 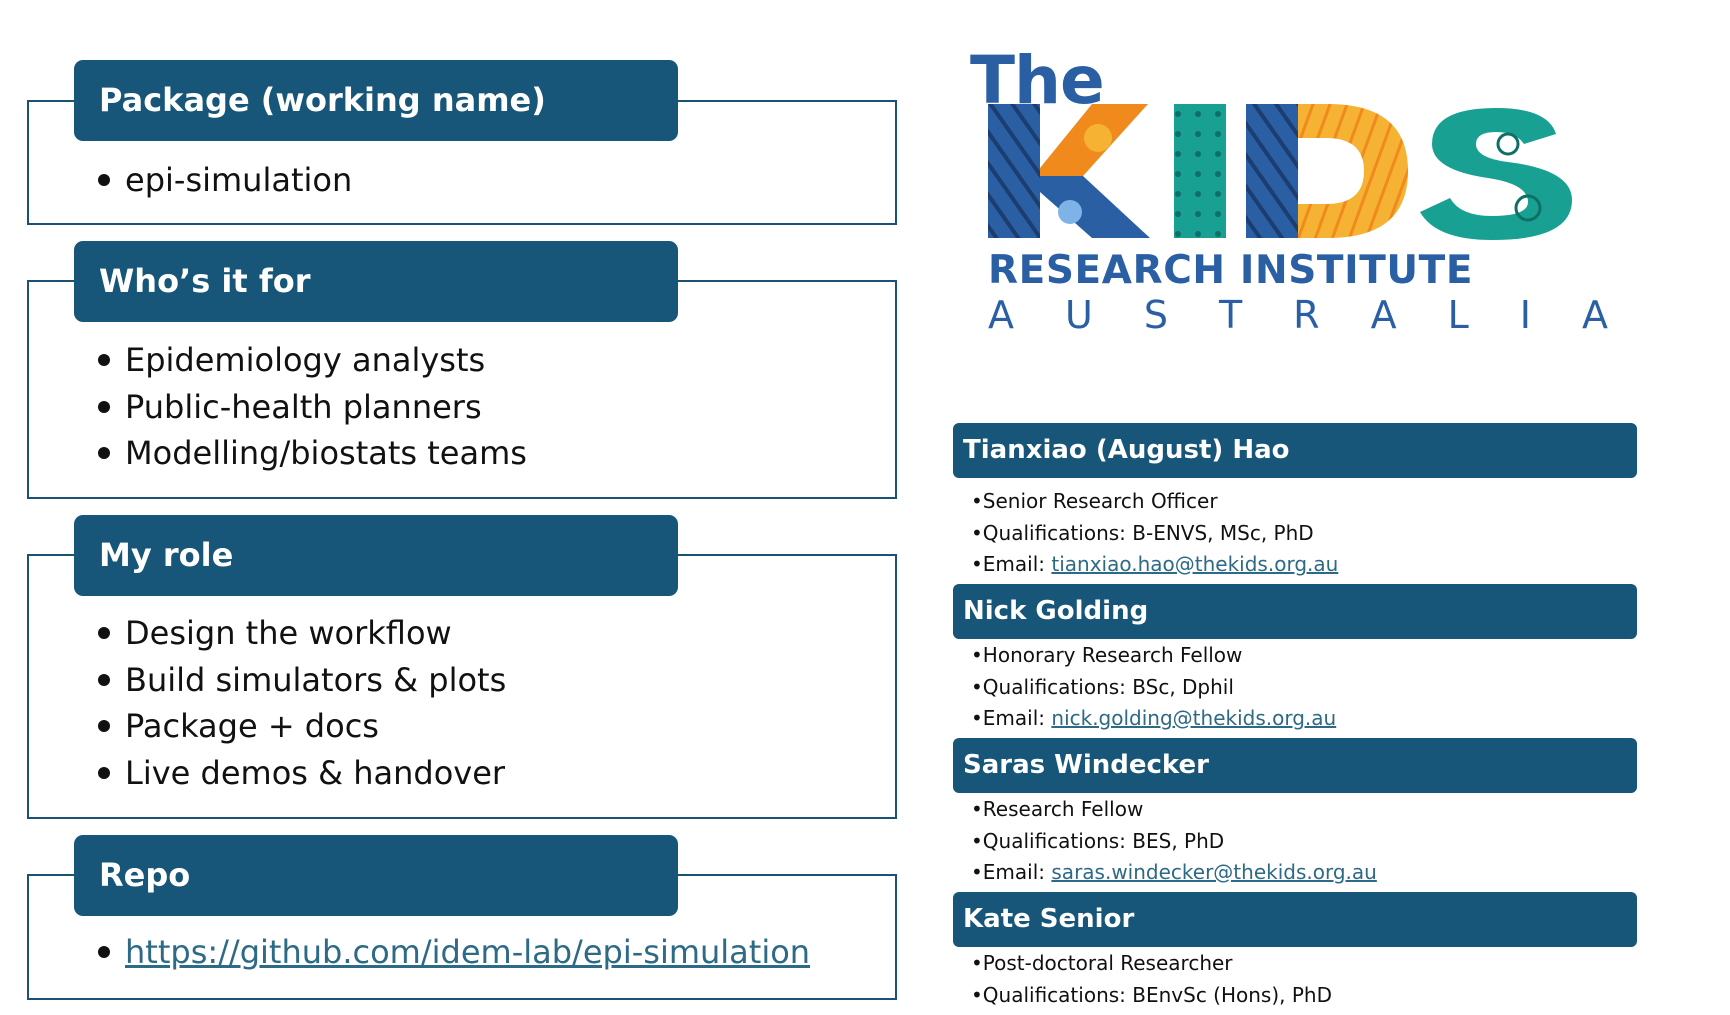 What do you see at coordinates (1306, 315) in the screenshot?
I see `logo-australia-letter: R` at bounding box center [1306, 315].